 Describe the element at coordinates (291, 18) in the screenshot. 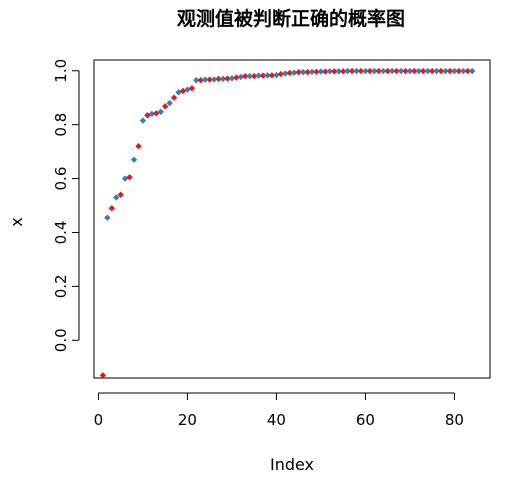

I see `chart-title: 观测值被判断正确的概率图` at that location.